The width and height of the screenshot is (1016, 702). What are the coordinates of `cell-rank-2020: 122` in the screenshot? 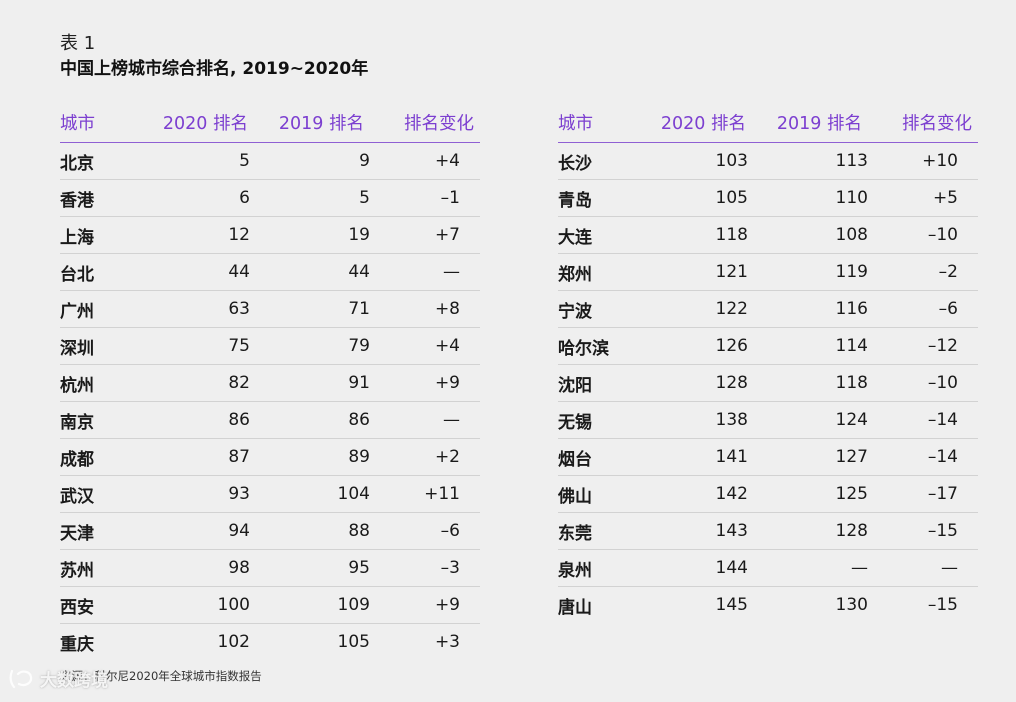 It's located at (731, 309).